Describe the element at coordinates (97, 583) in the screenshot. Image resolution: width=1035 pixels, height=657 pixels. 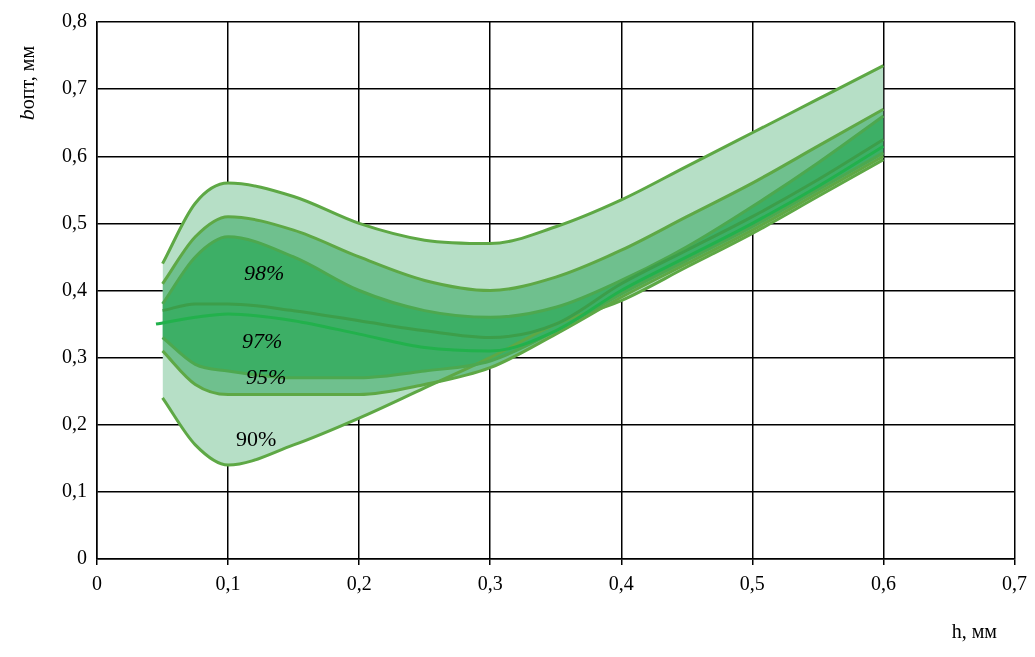
I see `x-tick-label: 0` at that location.